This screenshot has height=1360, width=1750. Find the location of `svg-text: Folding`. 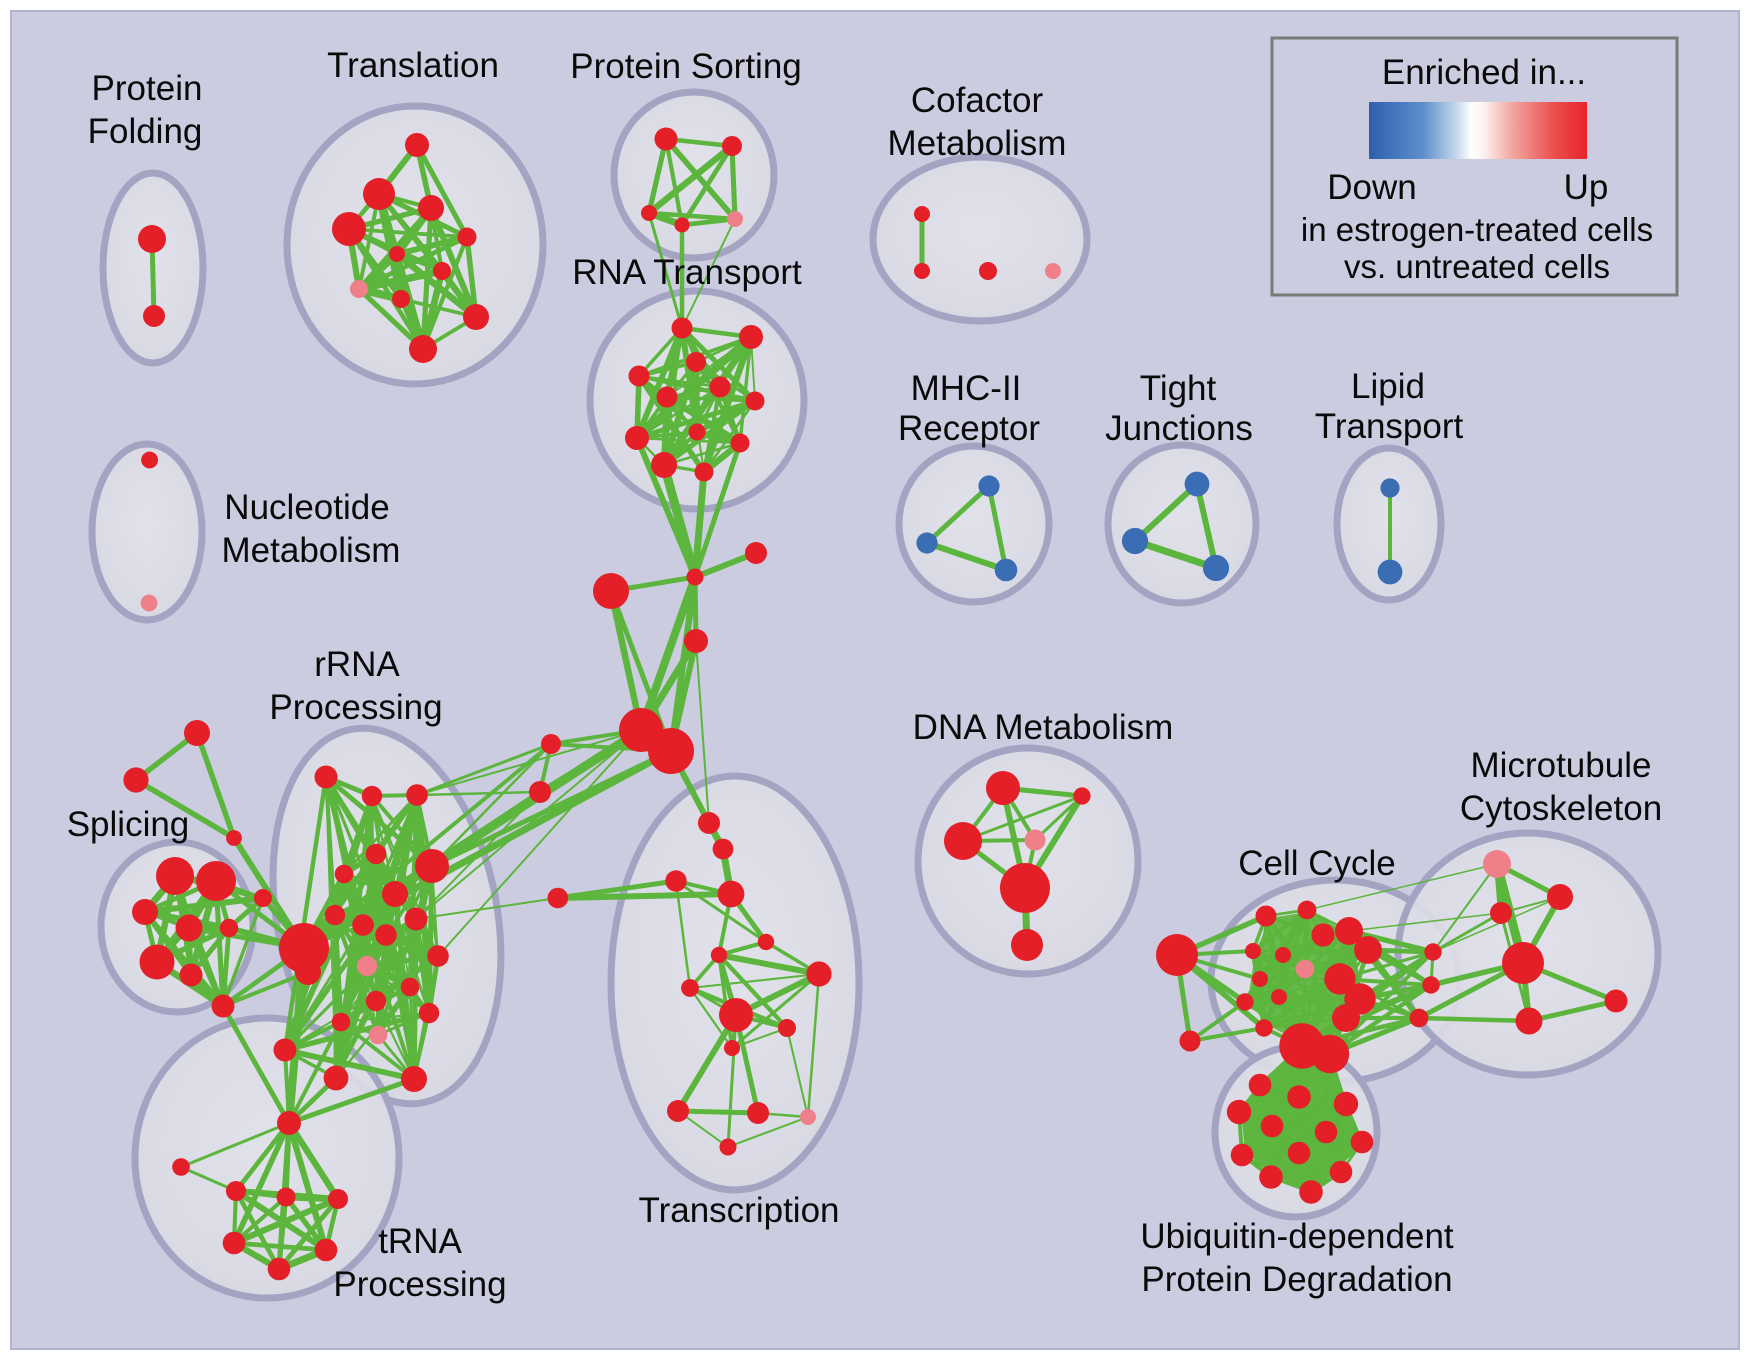

svg-text: Folding is located at coordinates (145, 131).